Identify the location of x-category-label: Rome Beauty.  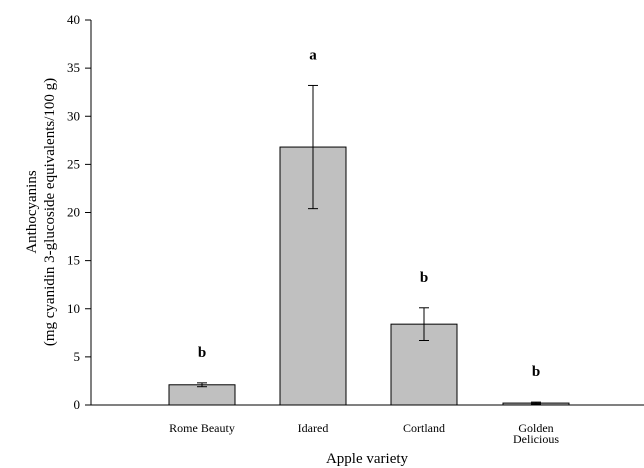
(202, 428).